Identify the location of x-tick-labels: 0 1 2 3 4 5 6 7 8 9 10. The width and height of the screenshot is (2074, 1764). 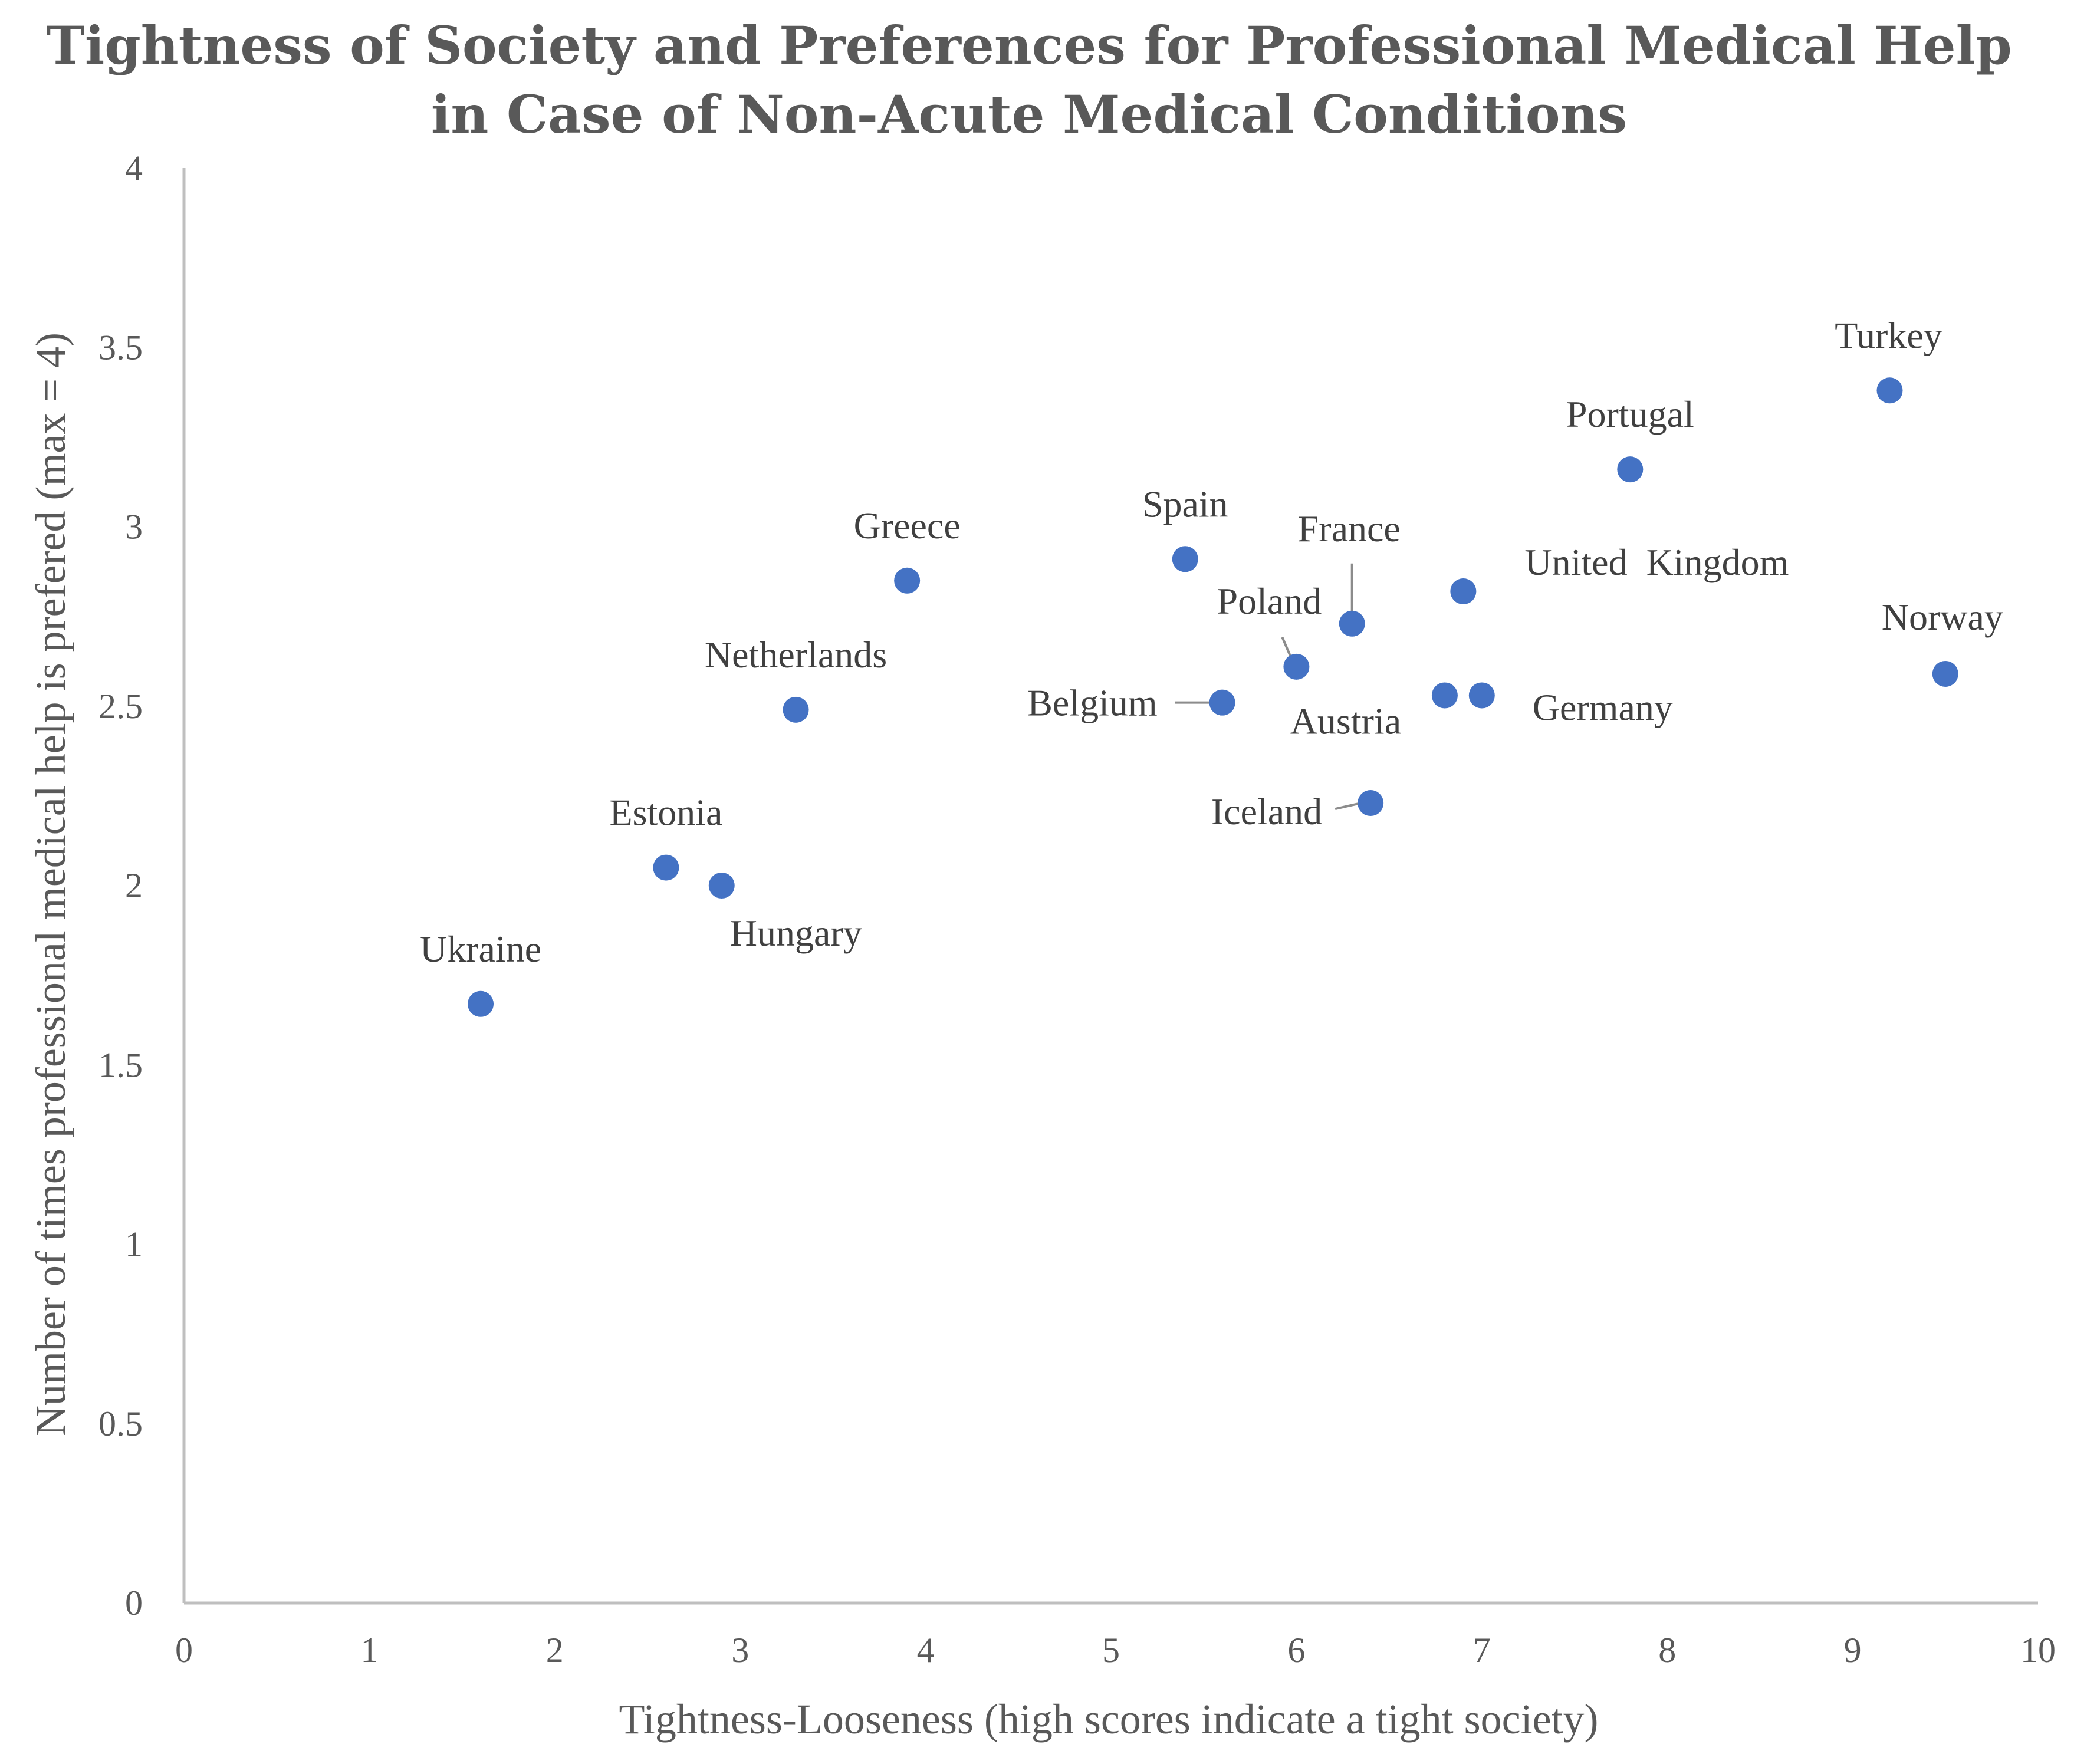
(1115, 1651).